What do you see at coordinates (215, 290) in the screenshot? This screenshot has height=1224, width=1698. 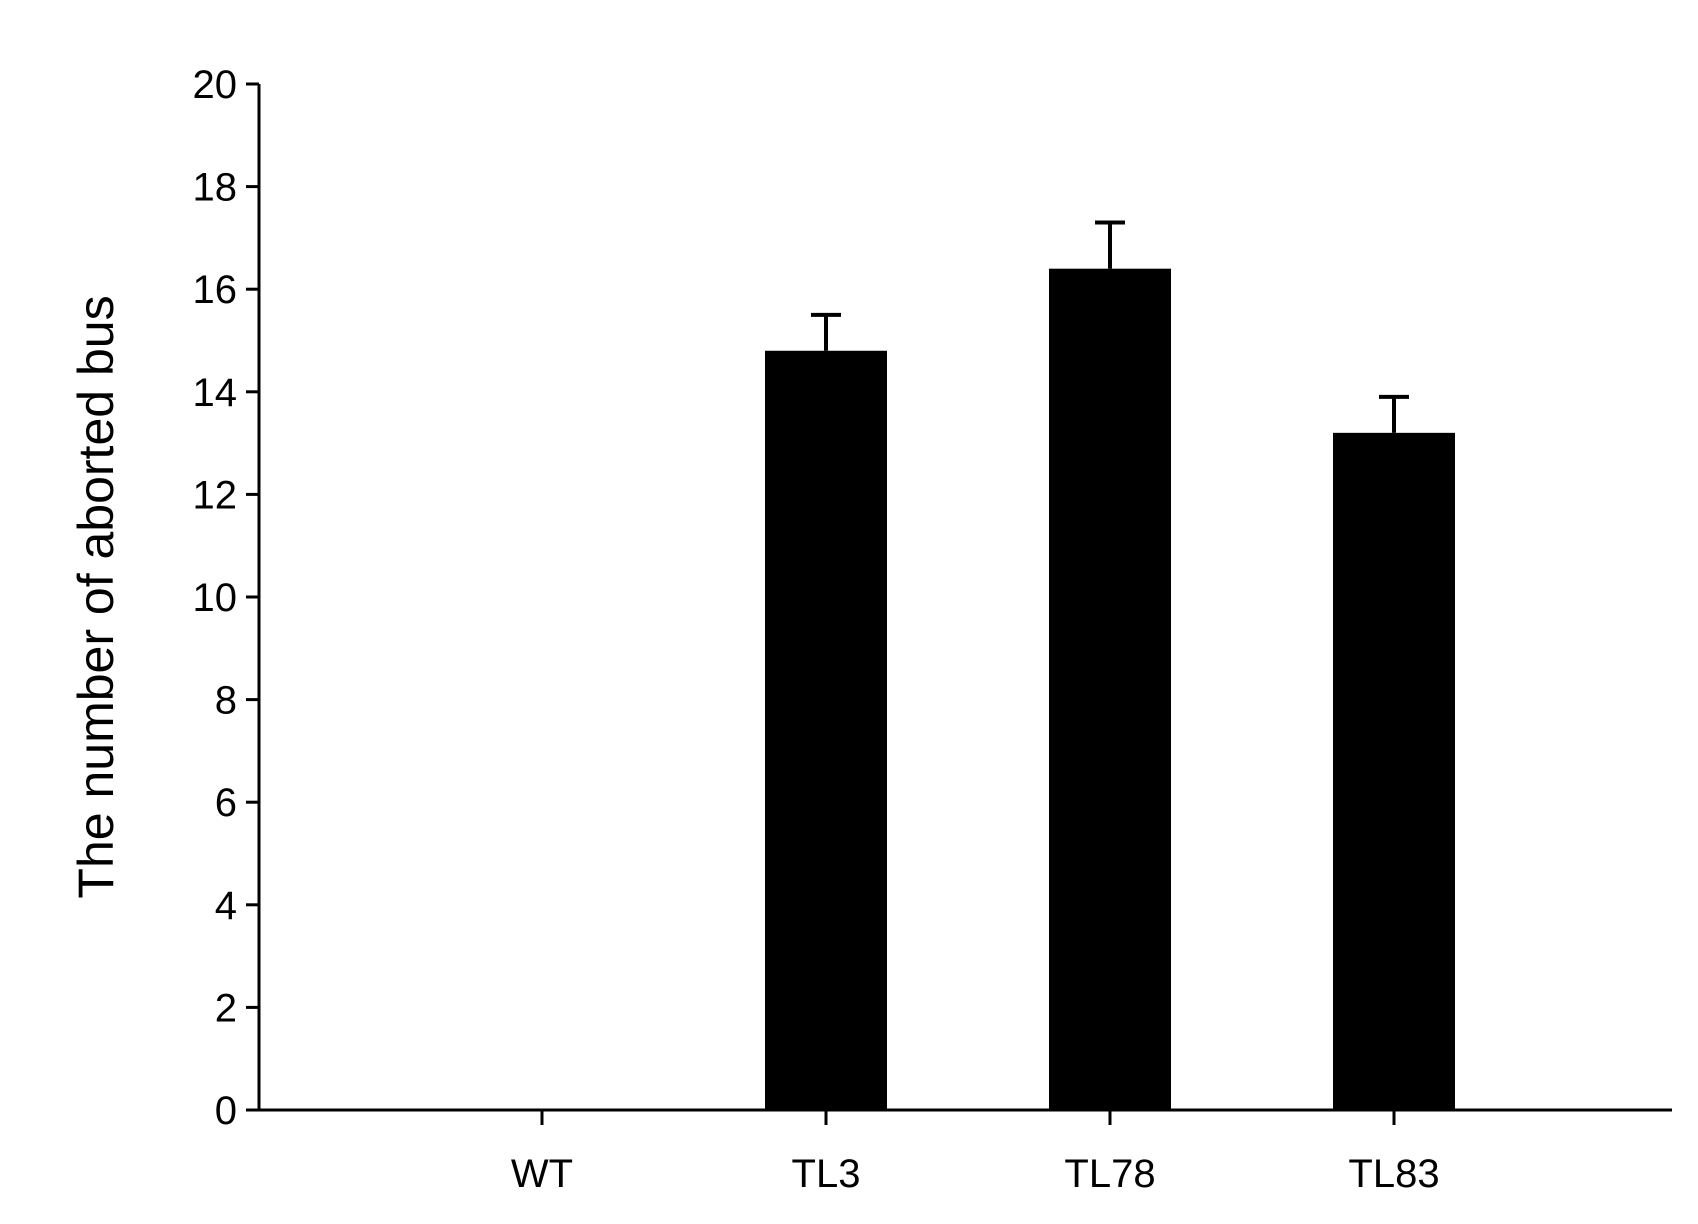 I see `y-tick-label: 16` at bounding box center [215, 290].